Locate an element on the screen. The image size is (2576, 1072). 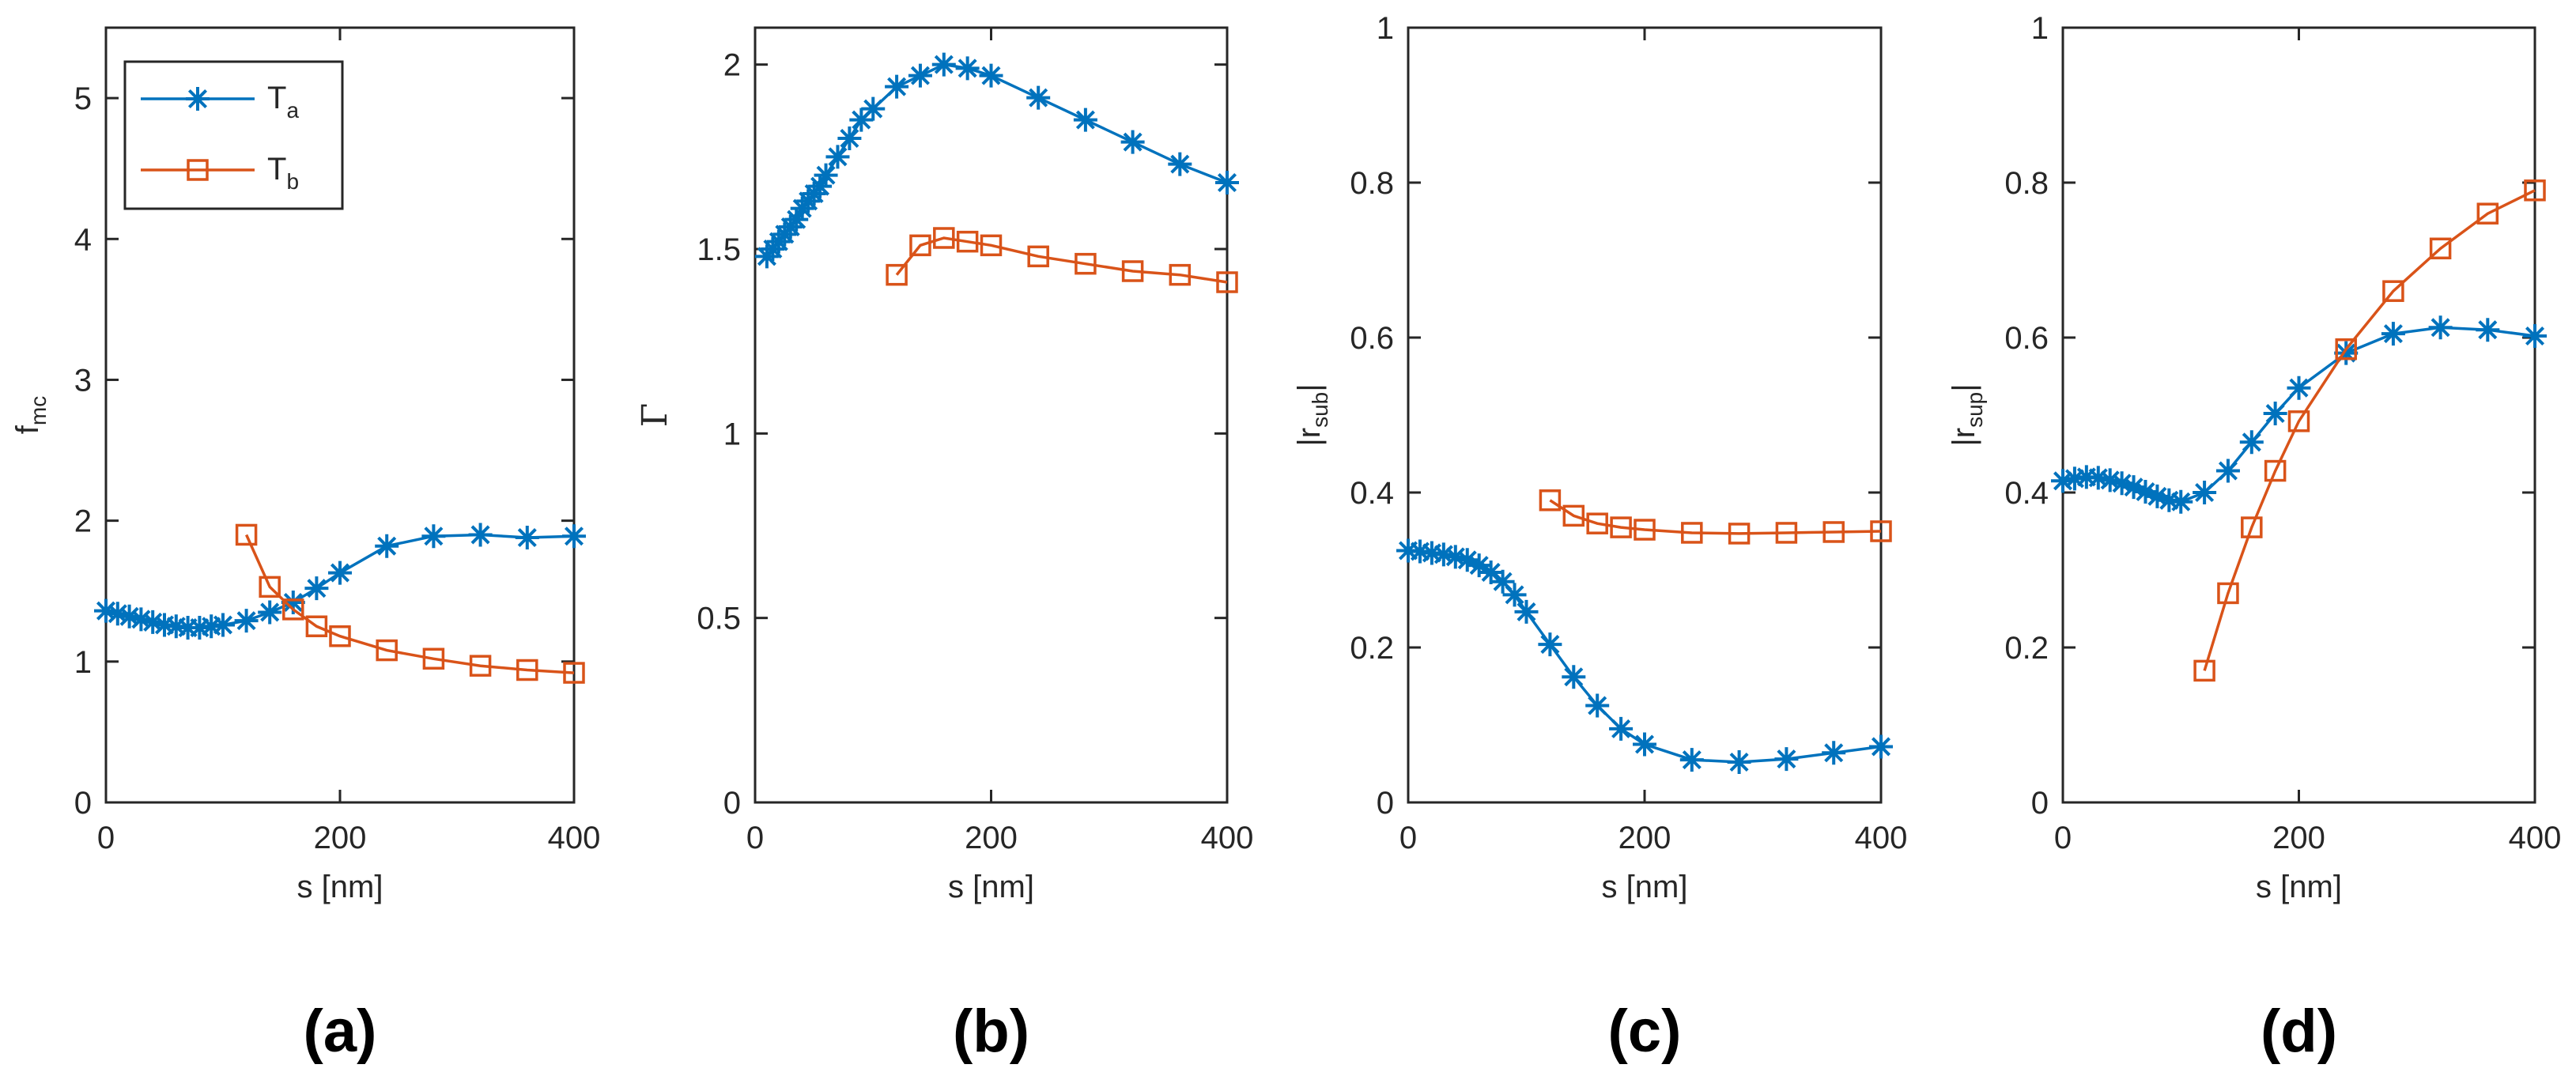
y-axis-label: fmc is located at coordinates (30, 415).